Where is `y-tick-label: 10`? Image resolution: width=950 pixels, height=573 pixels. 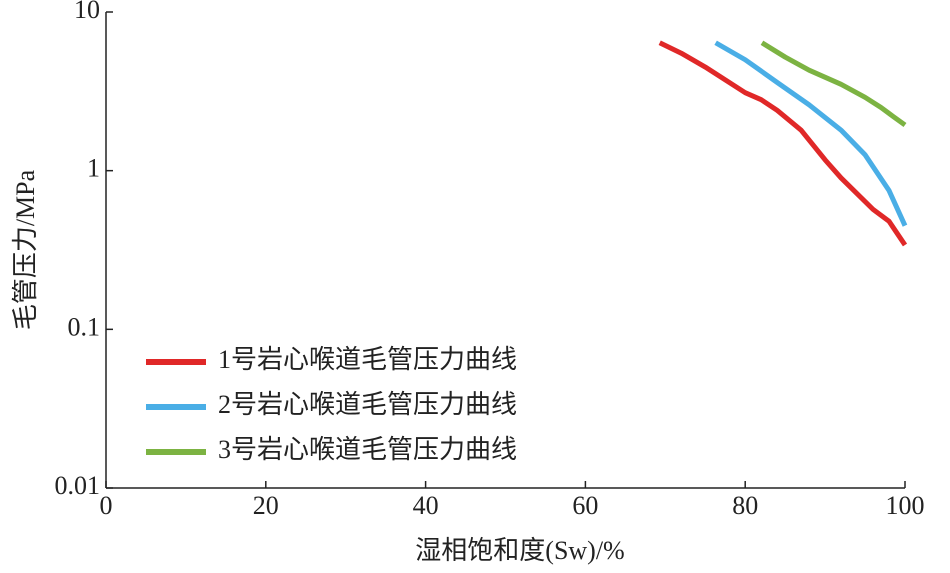
y-tick-label: 10 is located at coordinates (87, 12).